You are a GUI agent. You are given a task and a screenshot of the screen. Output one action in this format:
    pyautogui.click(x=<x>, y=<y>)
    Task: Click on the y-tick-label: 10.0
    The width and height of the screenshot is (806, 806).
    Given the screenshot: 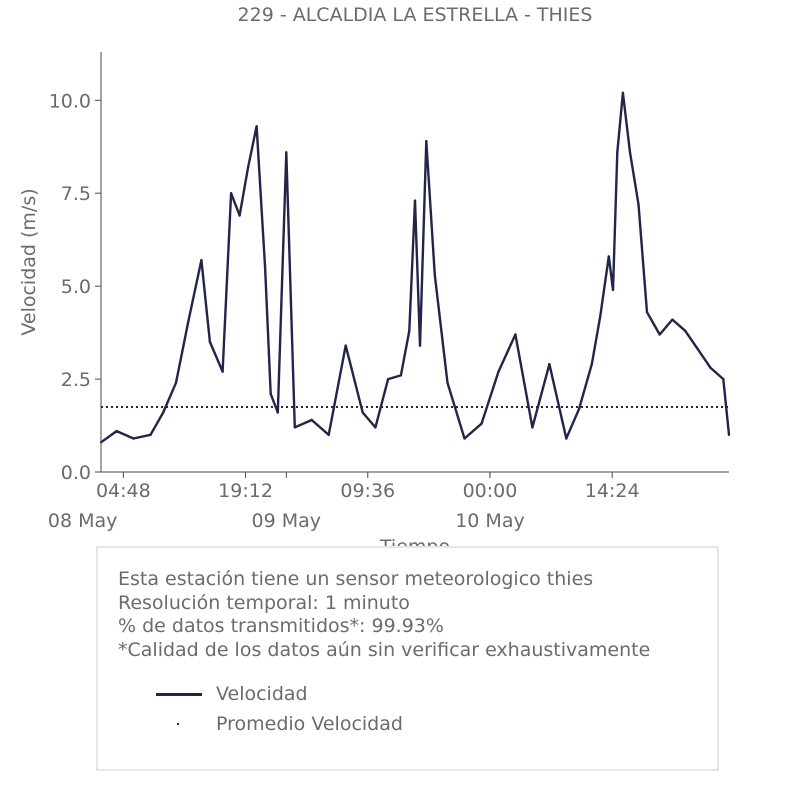 What is the action you would take?
    pyautogui.click(x=70, y=101)
    